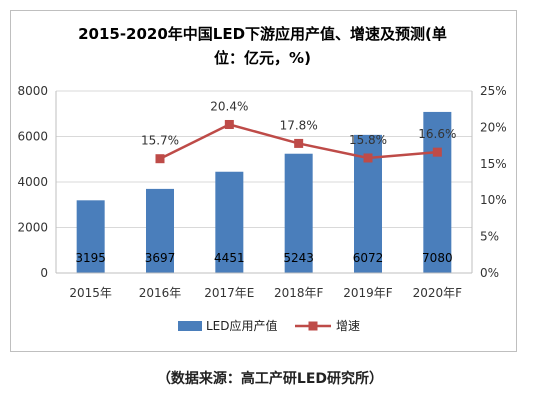 This screenshot has height=402, width=540. I want to click on y-left-tick-label: 8000, so click(32, 91).